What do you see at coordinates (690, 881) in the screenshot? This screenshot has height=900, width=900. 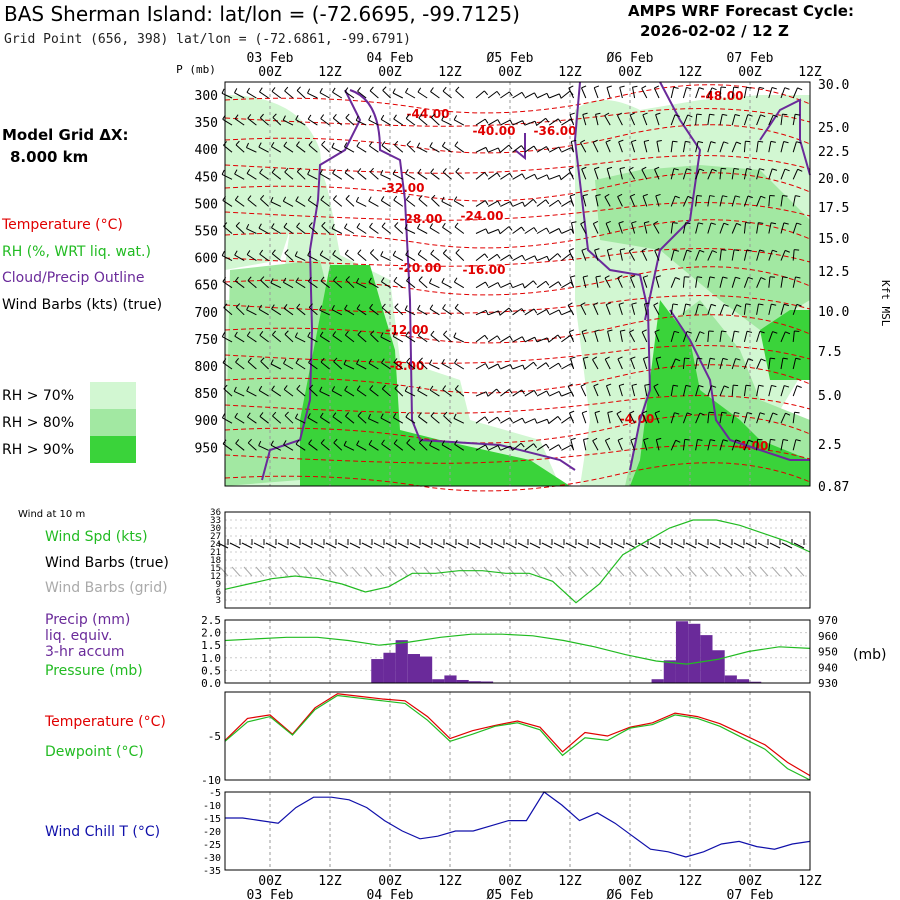 I see `bottom-time-tick: 12Z` at bounding box center [690, 881].